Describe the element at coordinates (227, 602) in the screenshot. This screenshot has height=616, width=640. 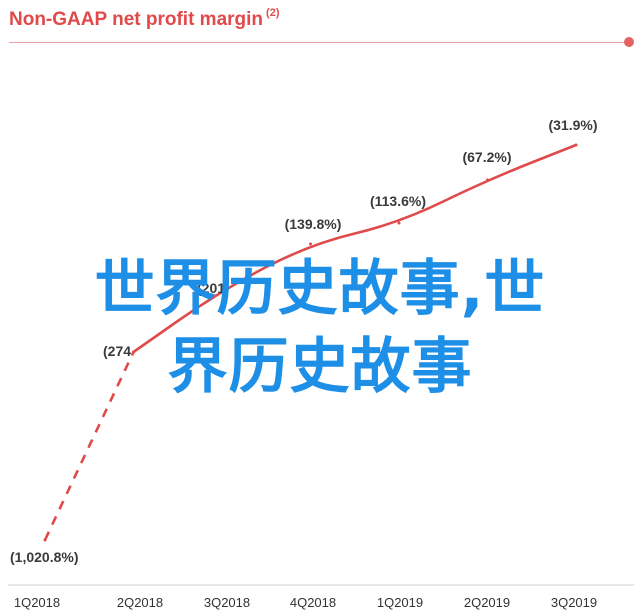
I see `x-tick-3Q2018: 3Q2018` at that location.